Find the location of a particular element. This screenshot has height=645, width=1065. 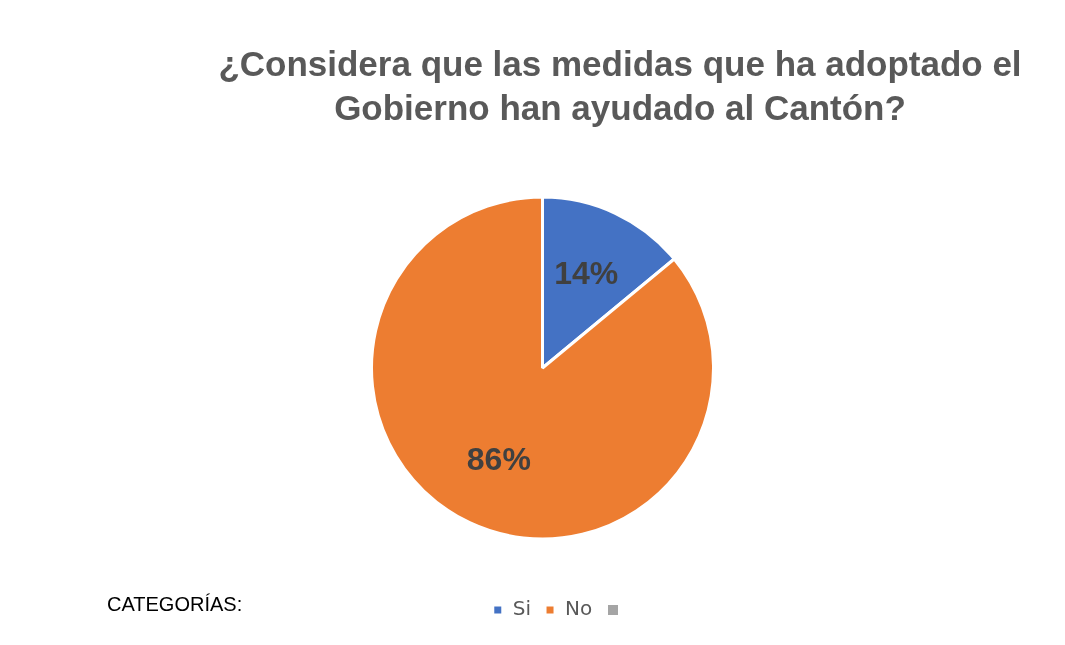

data-label: 86% is located at coordinates (498, 458).